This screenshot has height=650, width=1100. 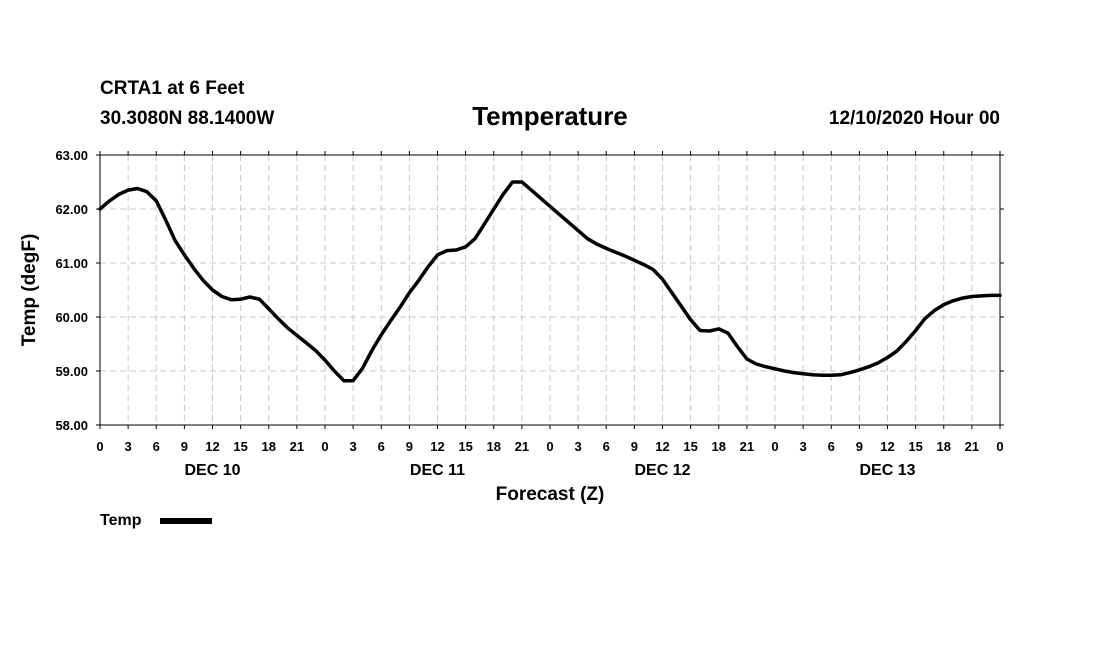 I want to click on day-labels: DEC 10 DEC 11 DEC 12 DEC 13, so click(x=549, y=470).